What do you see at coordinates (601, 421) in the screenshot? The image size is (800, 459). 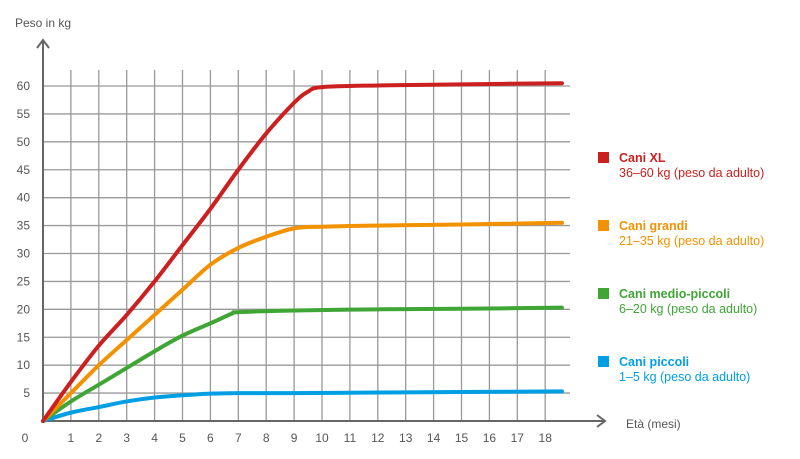 I see `x-axis-arrow-icon` at bounding box center [601, 421].